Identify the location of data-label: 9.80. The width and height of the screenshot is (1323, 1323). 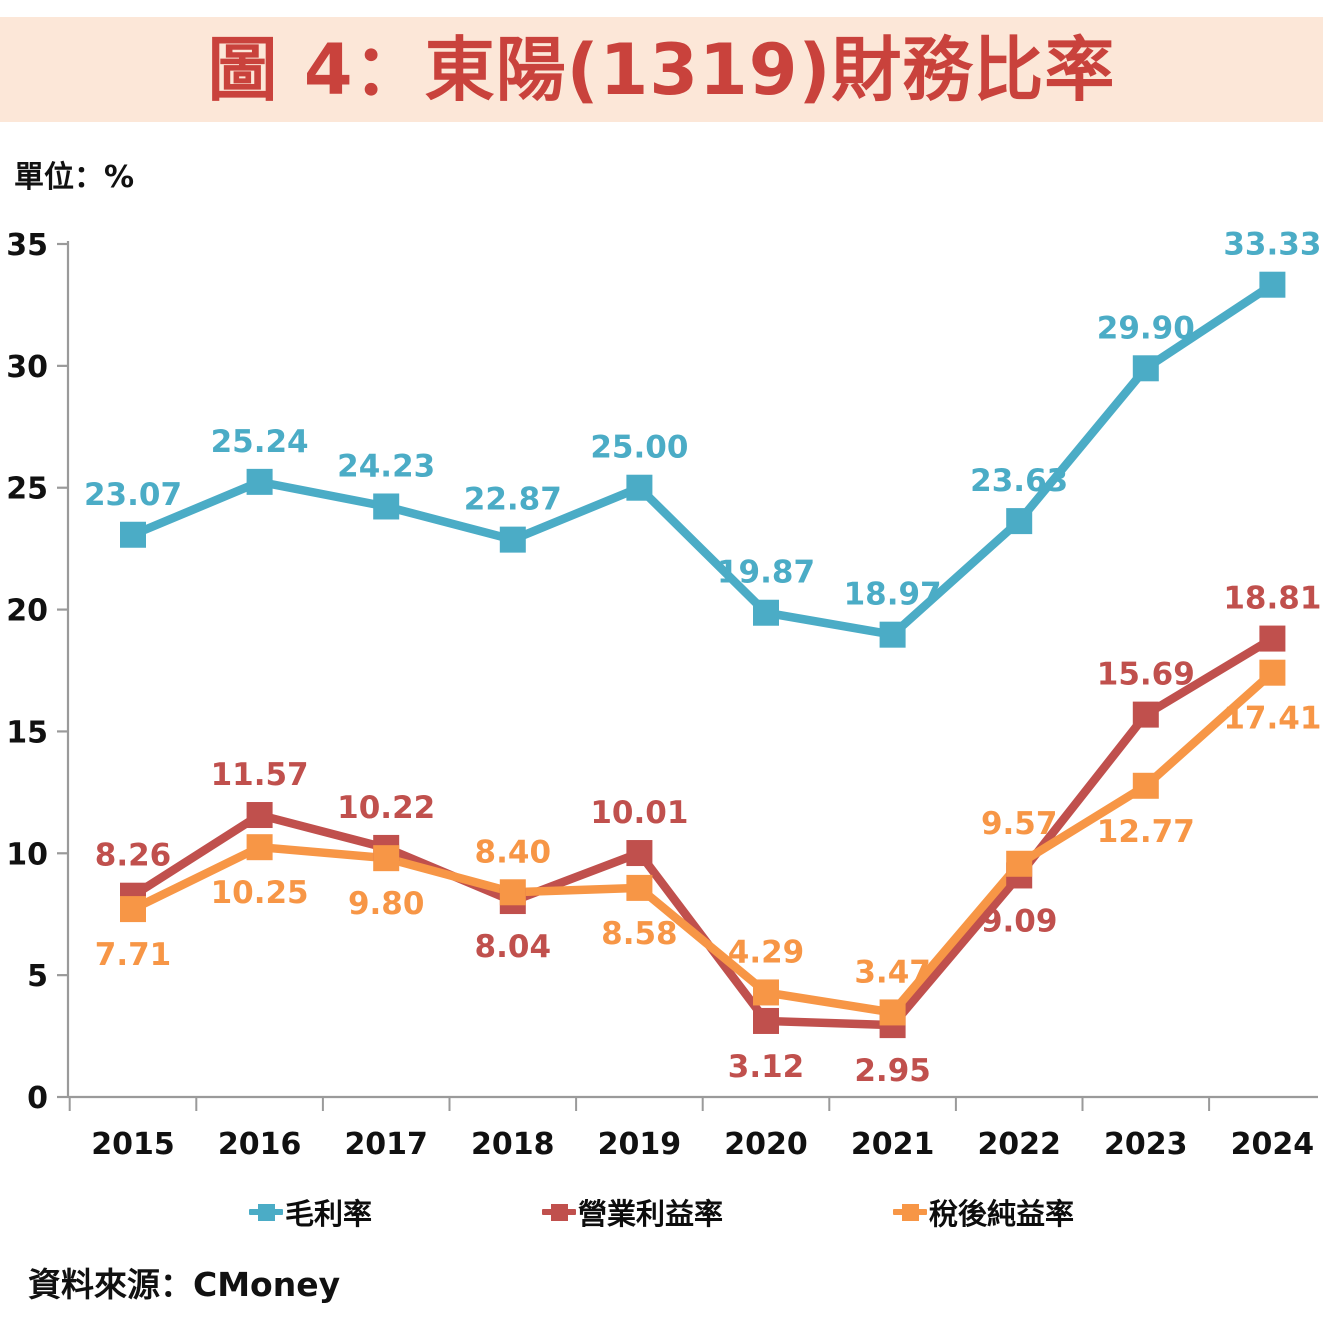
(386, 904).